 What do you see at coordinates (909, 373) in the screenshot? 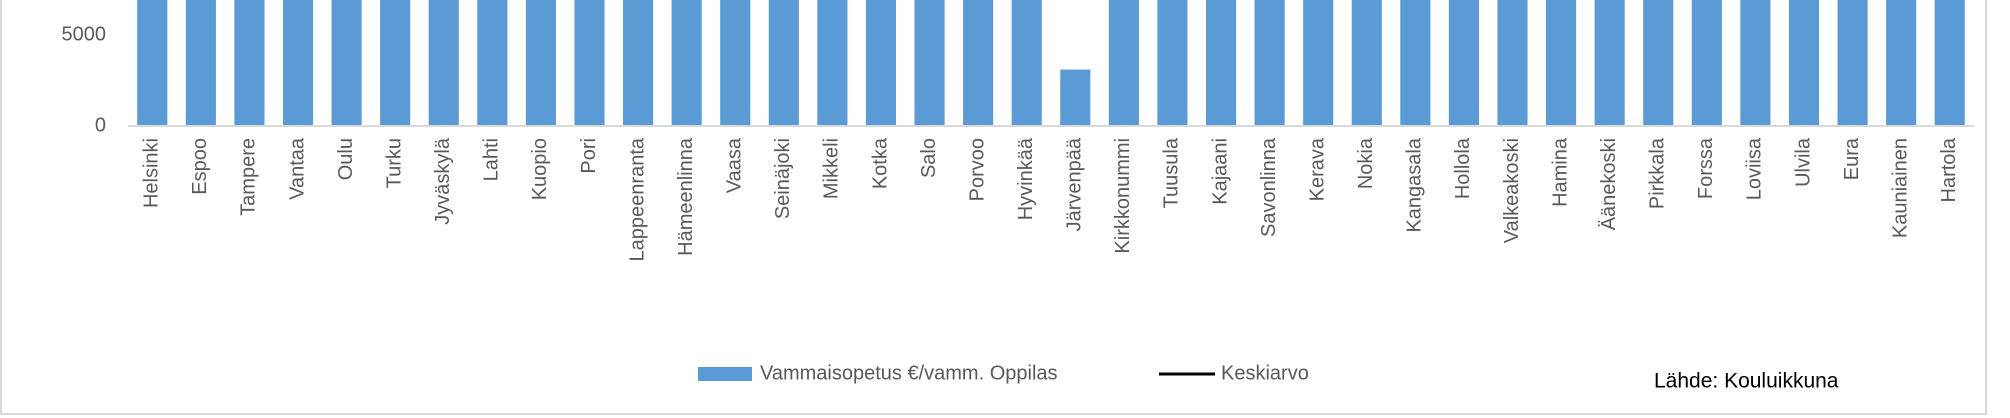
I see `legend-label: Vammaisopetus €/vamm. Oppilas` at bounding box center [909, 373].